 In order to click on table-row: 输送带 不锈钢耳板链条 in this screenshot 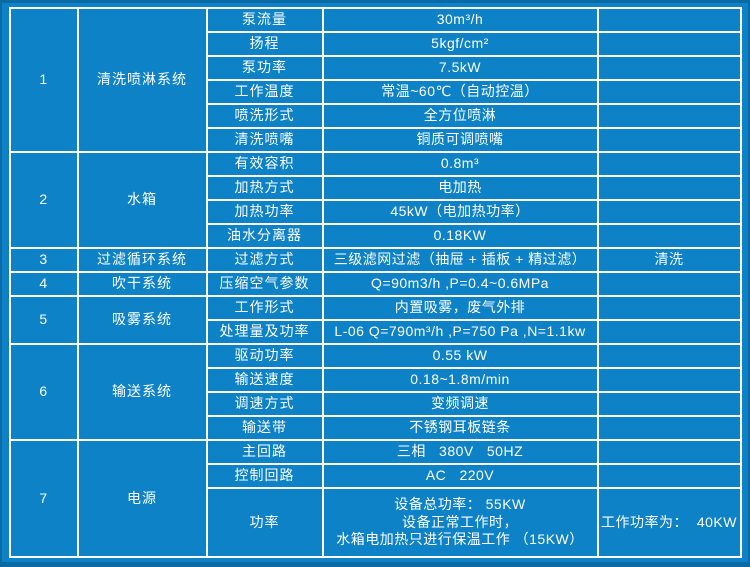, I will do `click(375, 428)`.